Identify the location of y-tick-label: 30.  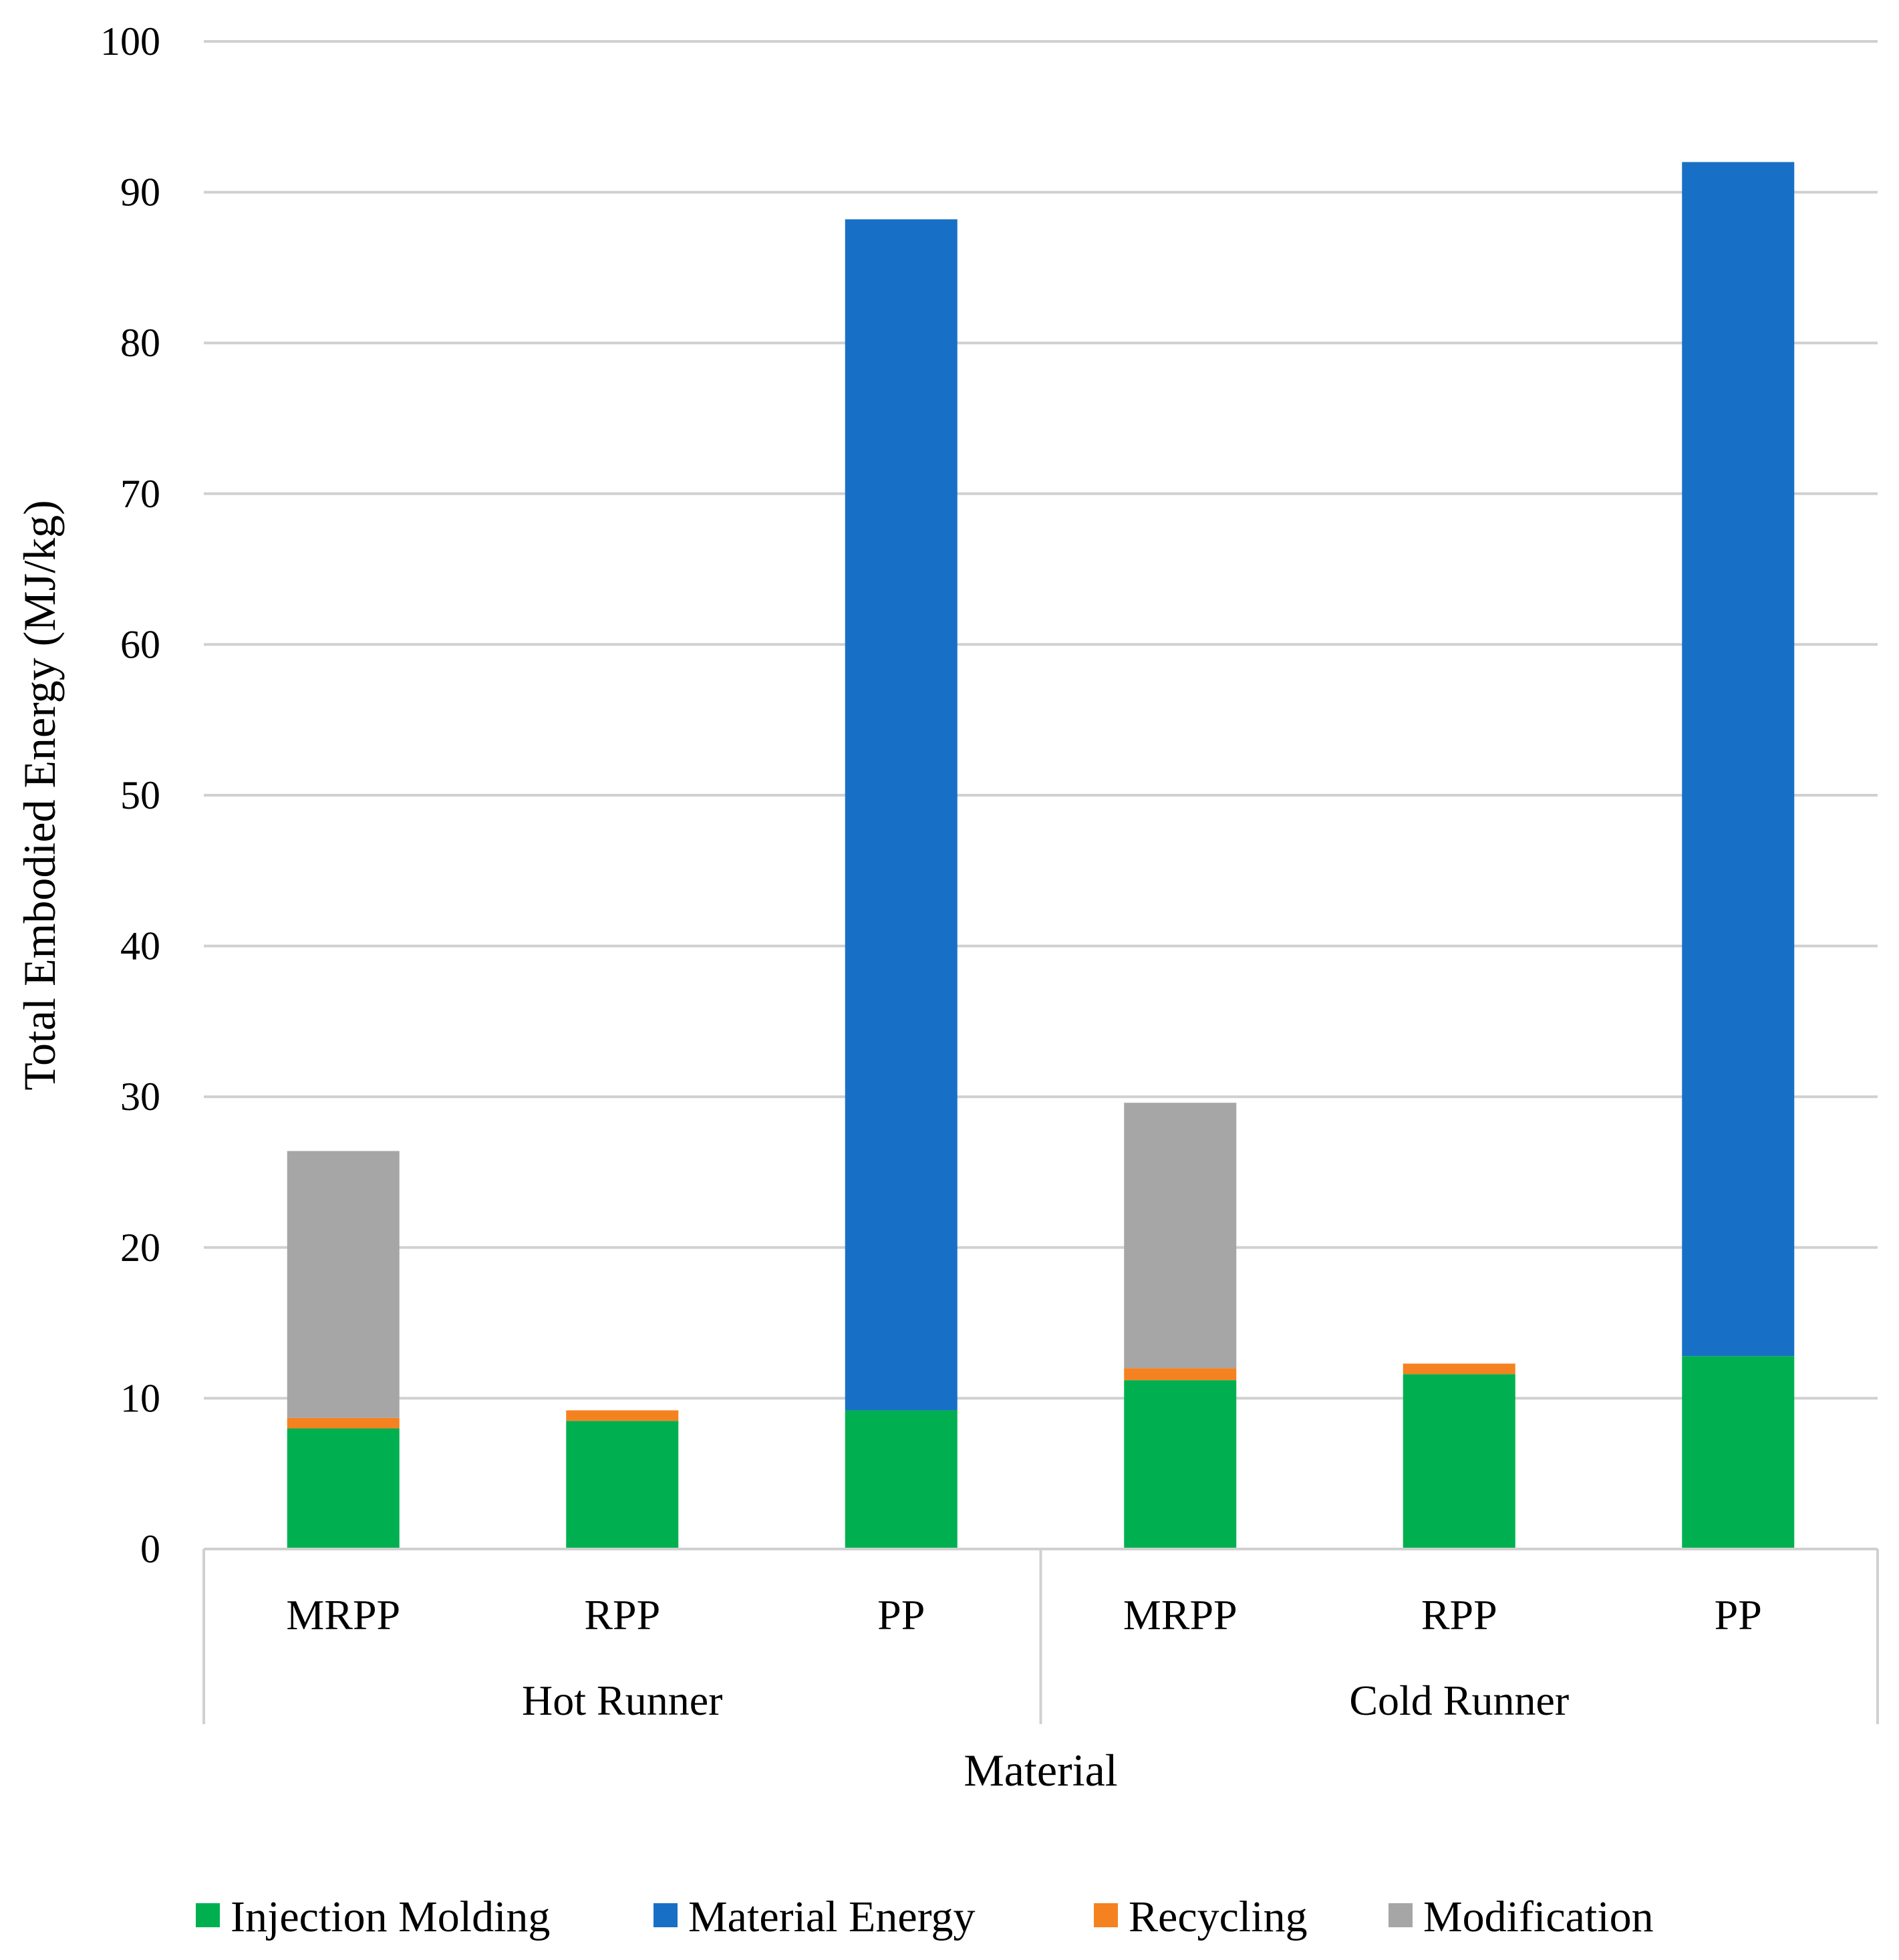
(140, 1097).